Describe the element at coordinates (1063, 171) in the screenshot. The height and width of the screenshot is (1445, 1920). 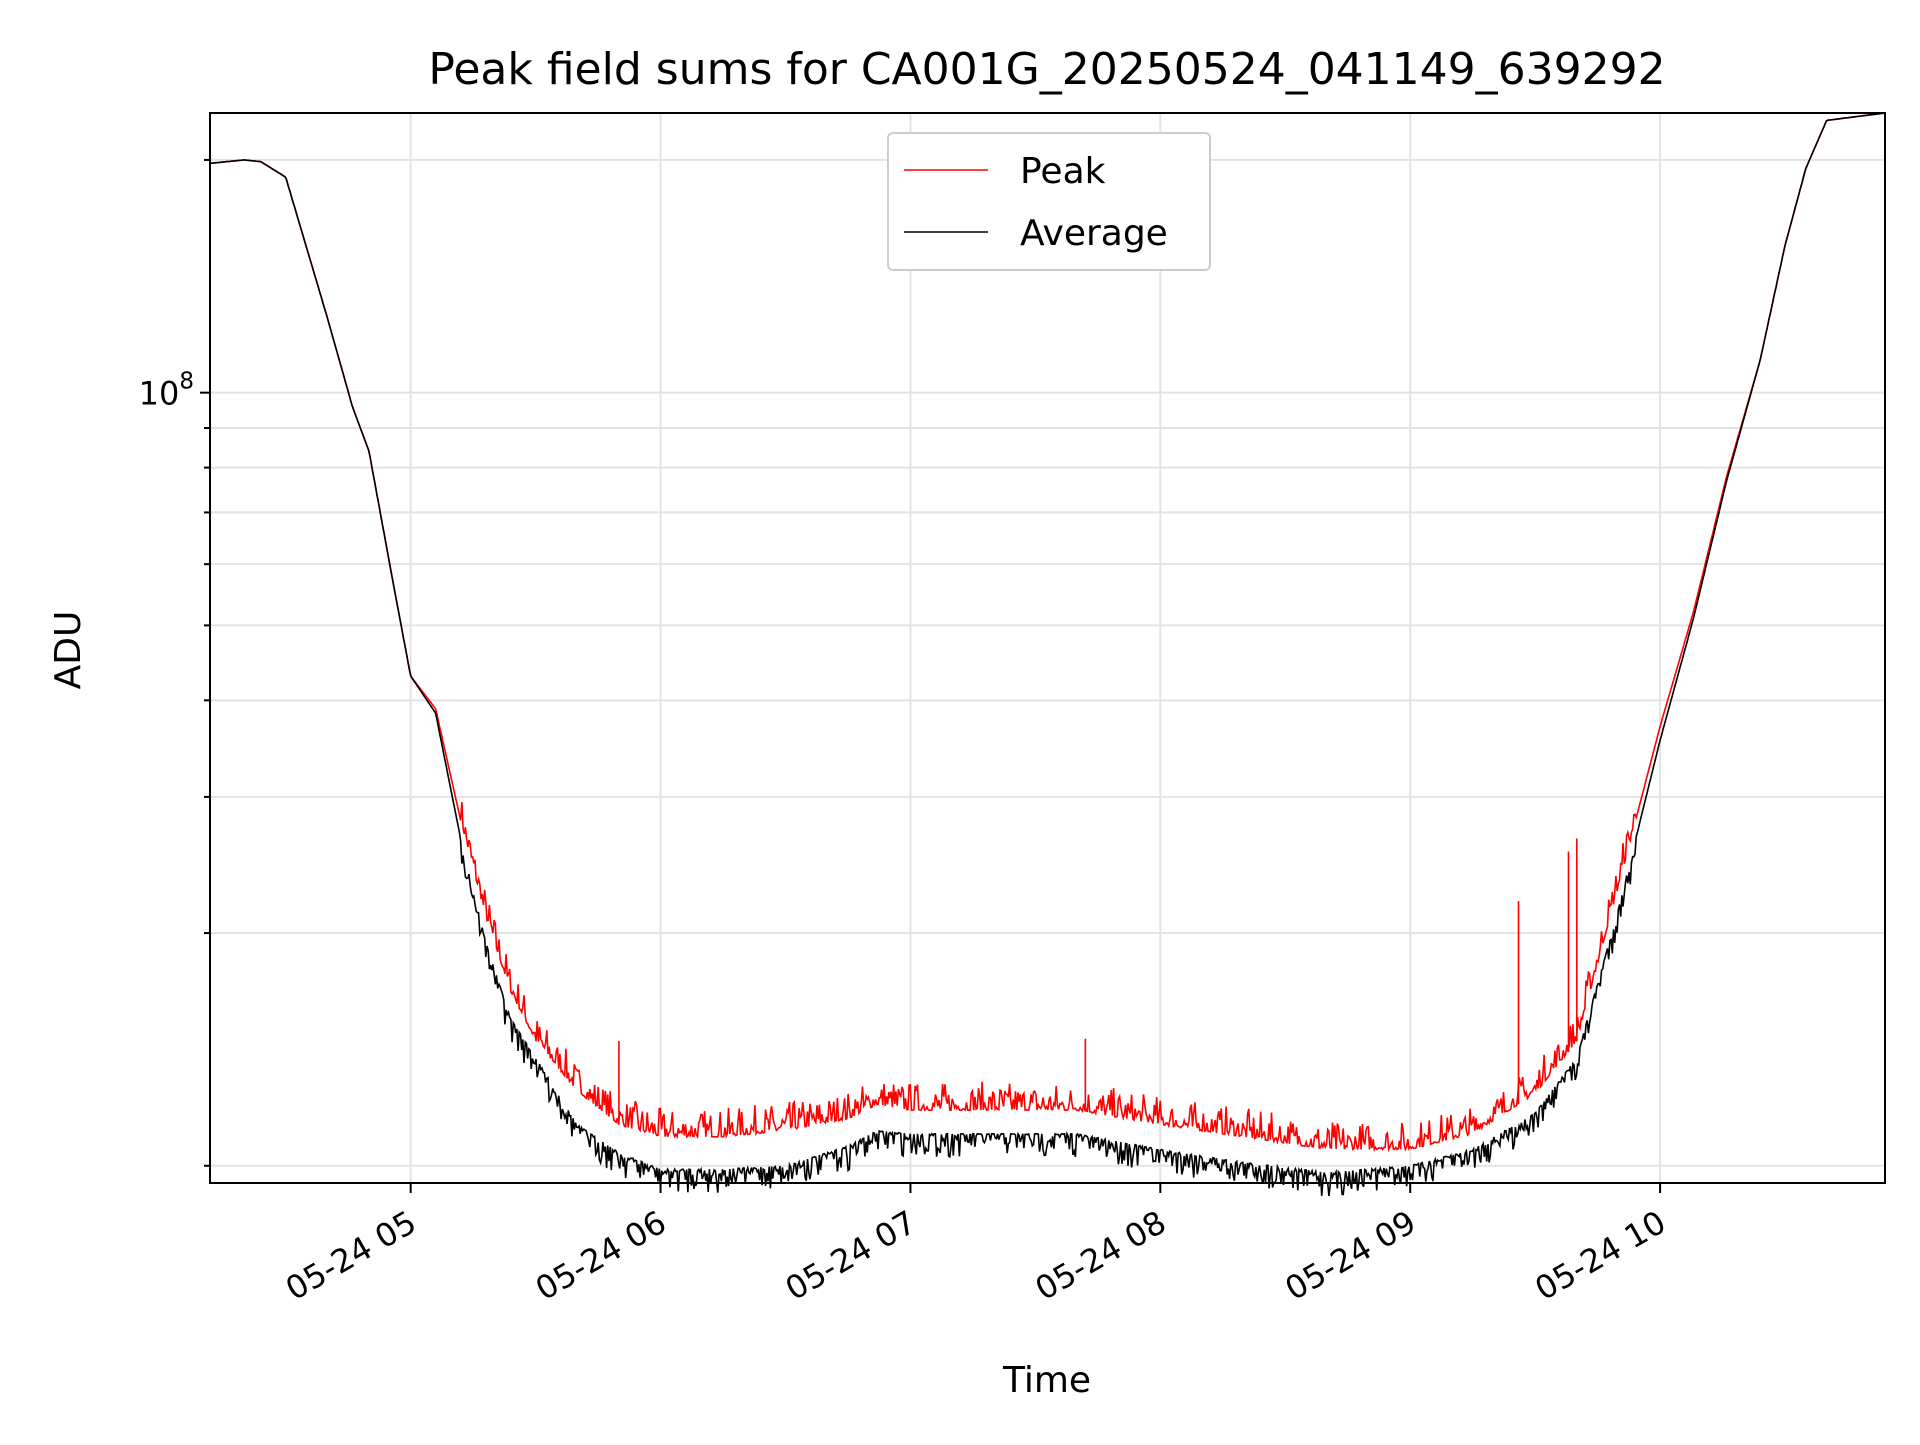
I see `legend-label-peak: Peak` at that location.